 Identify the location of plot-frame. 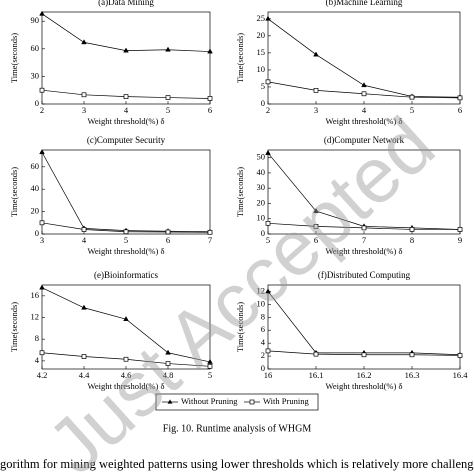
(126, 192).